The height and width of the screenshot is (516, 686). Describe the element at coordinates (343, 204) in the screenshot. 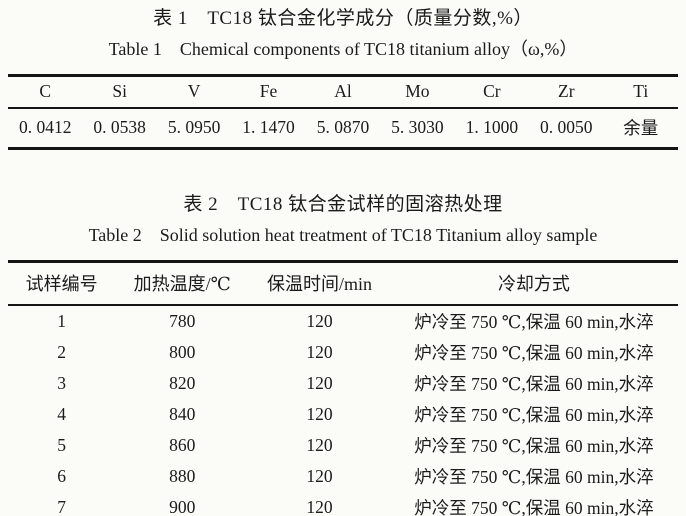

I see `table2-caption-zh: 表 2 TC18 钛合金试样的固溶热处理` at that location.